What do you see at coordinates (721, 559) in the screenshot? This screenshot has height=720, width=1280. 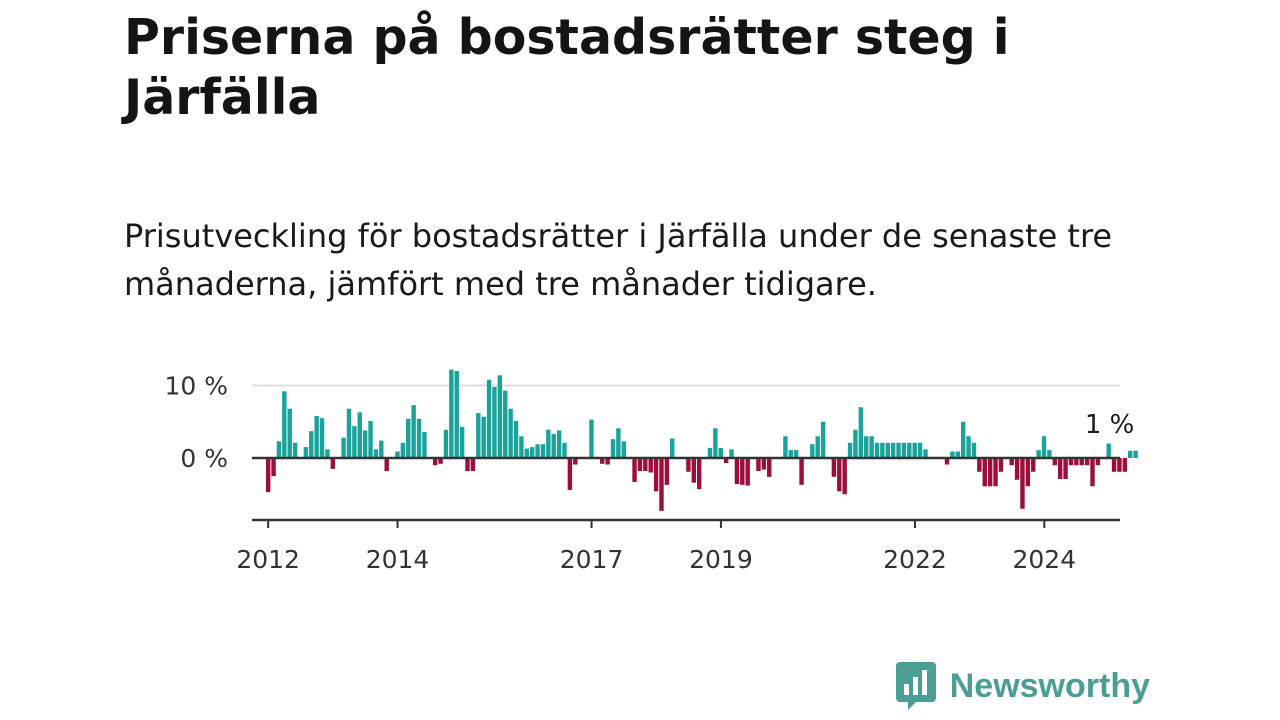 I see `x-tick-label: 2019` at bounding box center [721, 559].